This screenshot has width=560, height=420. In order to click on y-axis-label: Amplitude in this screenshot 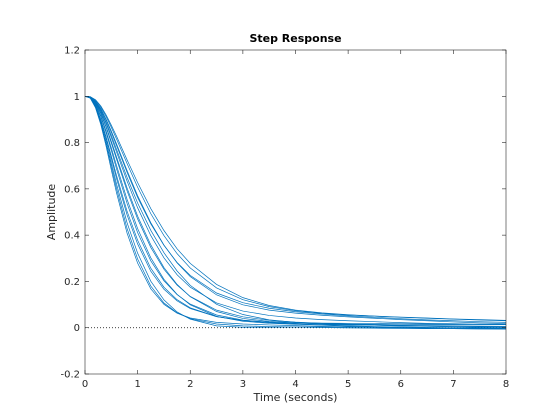, I will do `click(51, 212)`.